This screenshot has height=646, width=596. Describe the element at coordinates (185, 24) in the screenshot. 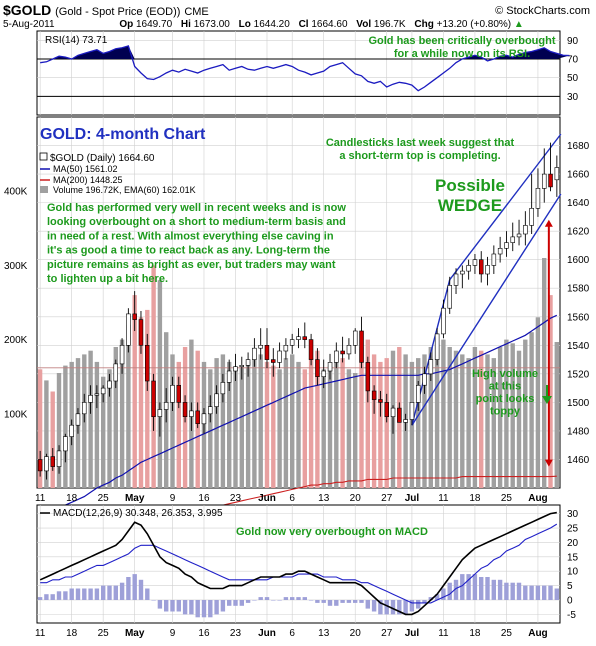

I see `hi-label: Hi` at that location.